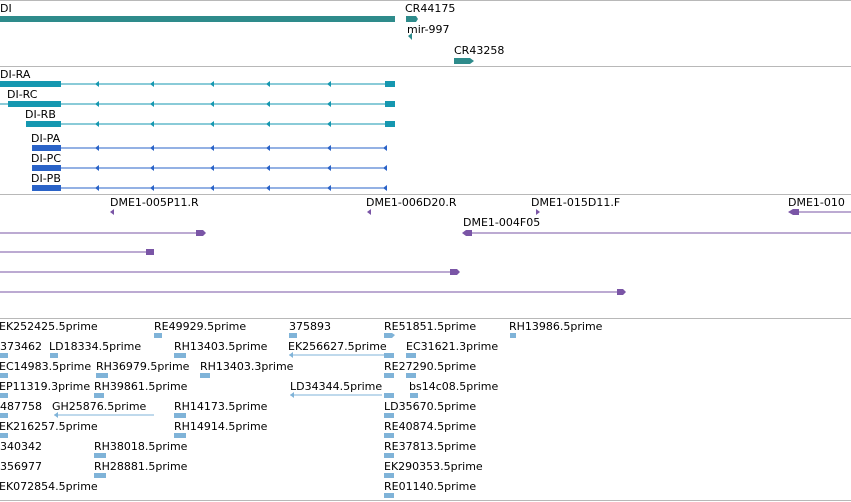 The width and height of the screenshot is (851, 502). What do you see at coordinates (425, 97) in the screenshot?
I see `transcript-track: DI-RA DI-RC DI-RB` at bounding box center [425, 97].